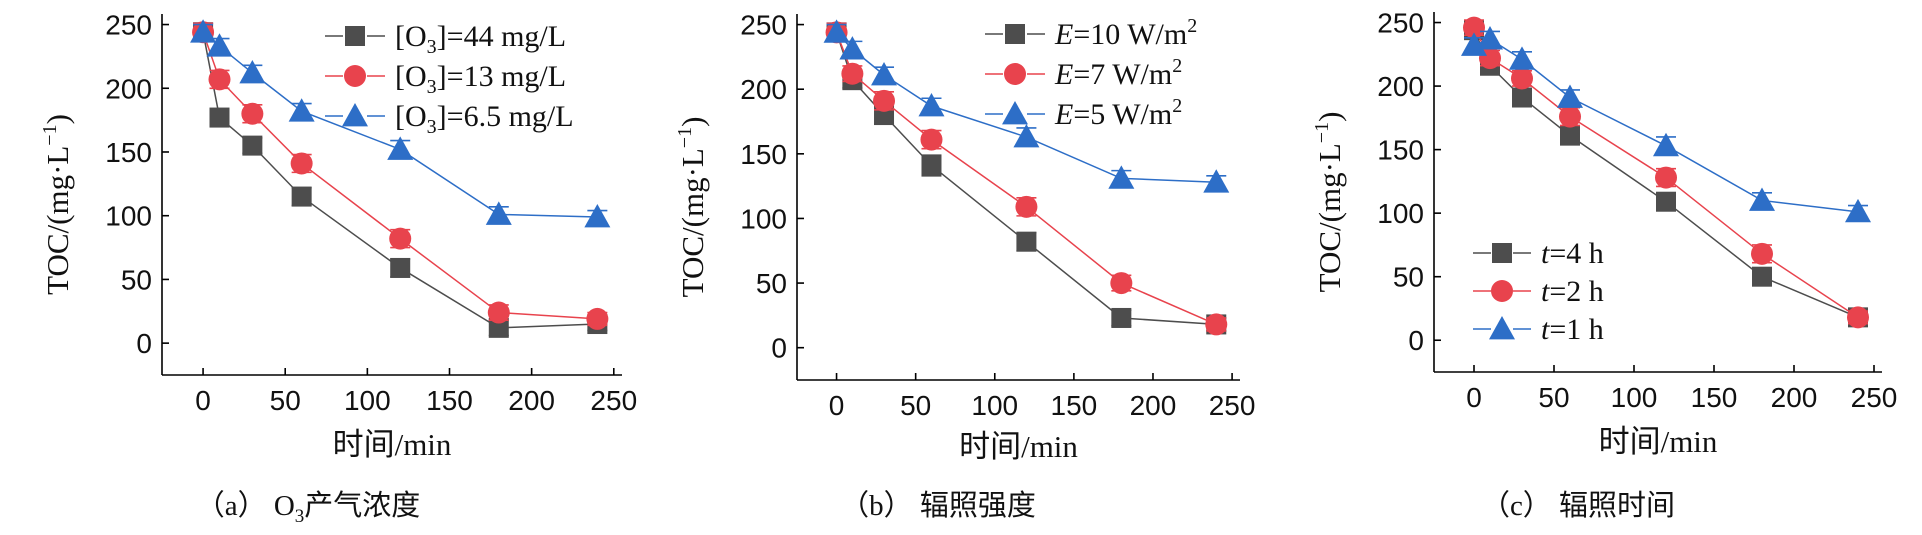 This screenshot has height=535, width=1922. What do you see at coordinates (300, 516) in the screenshot?
I see `caption-sub: 3` at bounding box center [300, 516].